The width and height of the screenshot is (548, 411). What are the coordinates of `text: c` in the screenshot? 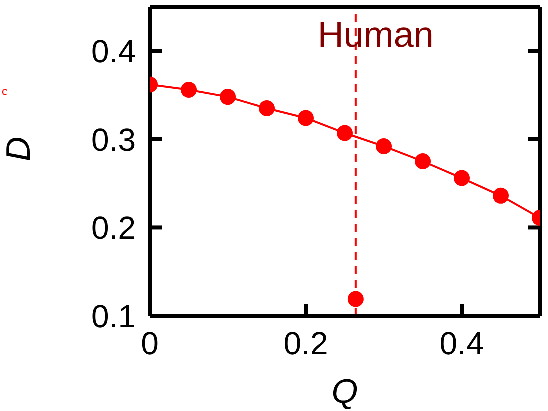 It's located at (5, 91).